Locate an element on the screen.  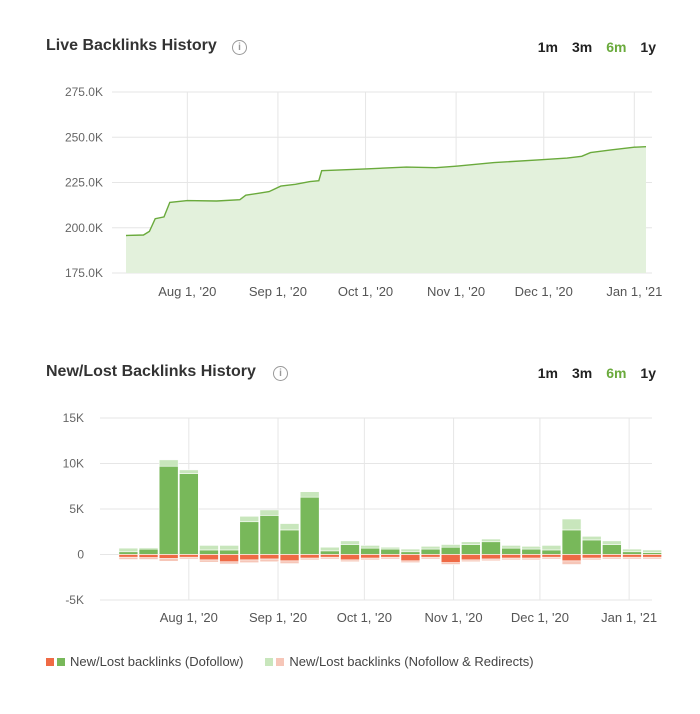
live-x-tick-label: Jan 1, '21 is located at coordinates (634, 291).